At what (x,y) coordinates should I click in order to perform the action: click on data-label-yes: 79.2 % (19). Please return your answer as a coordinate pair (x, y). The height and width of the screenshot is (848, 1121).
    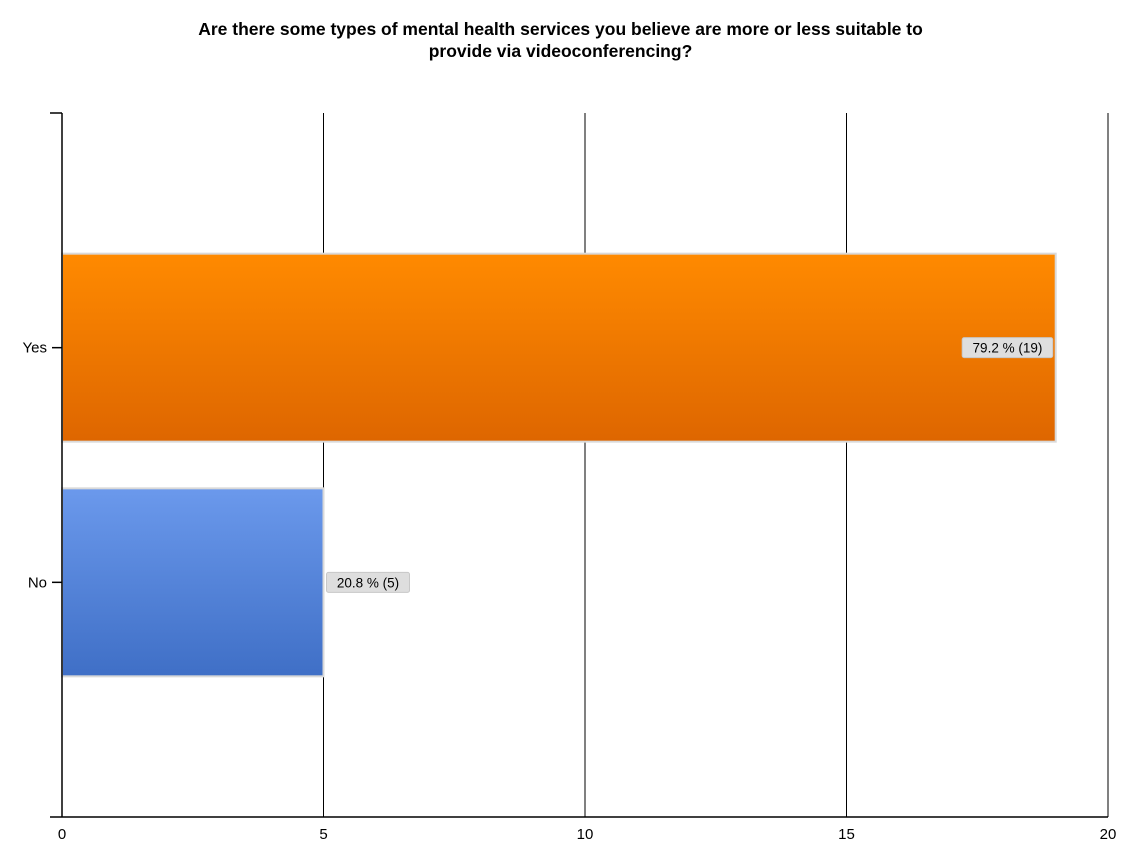
    Looking at the image, I should click on (1008, 348).